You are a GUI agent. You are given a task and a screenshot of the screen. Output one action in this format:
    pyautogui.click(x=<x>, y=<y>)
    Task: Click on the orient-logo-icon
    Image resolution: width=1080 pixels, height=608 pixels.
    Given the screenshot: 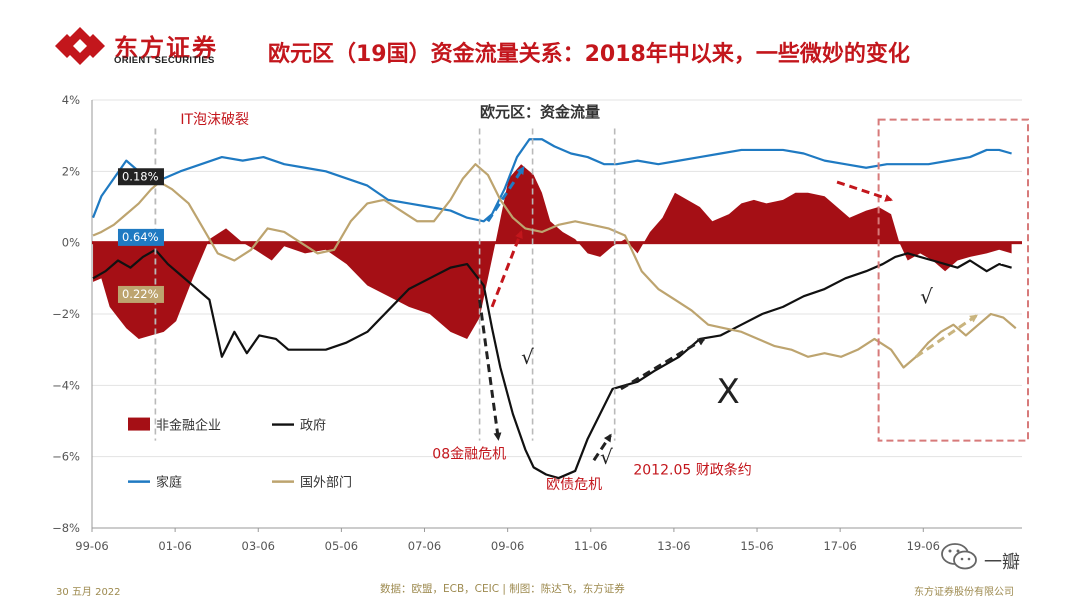 What is the action you would take?
    pyautogui.click(x=80, y=46)
    